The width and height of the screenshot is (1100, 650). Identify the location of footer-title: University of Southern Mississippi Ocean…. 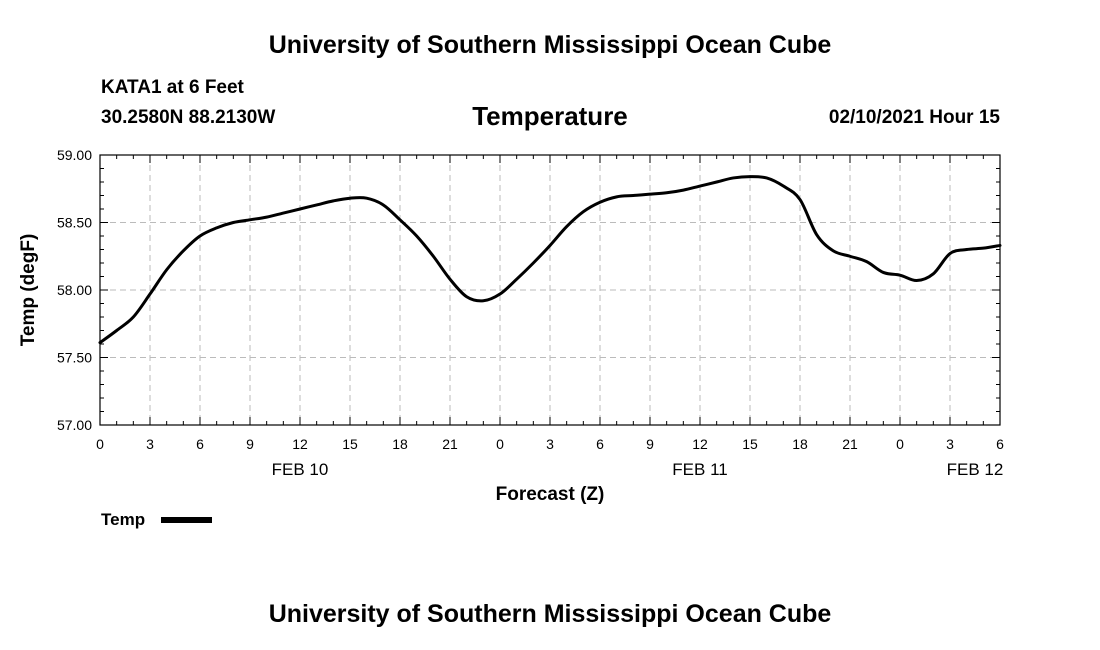
(550, 614).